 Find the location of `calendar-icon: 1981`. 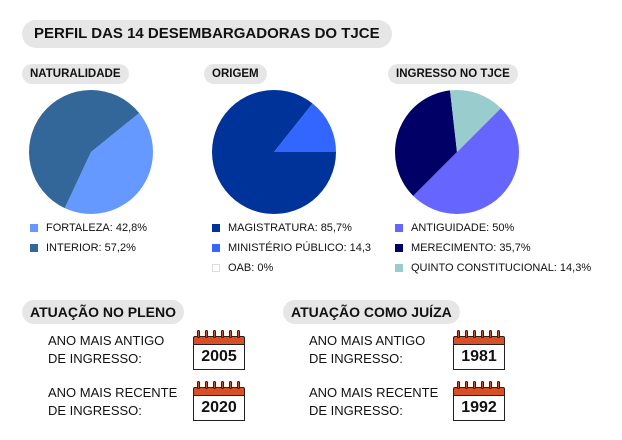

calendar-icon: 1981 is located at coordinates (479, 350).